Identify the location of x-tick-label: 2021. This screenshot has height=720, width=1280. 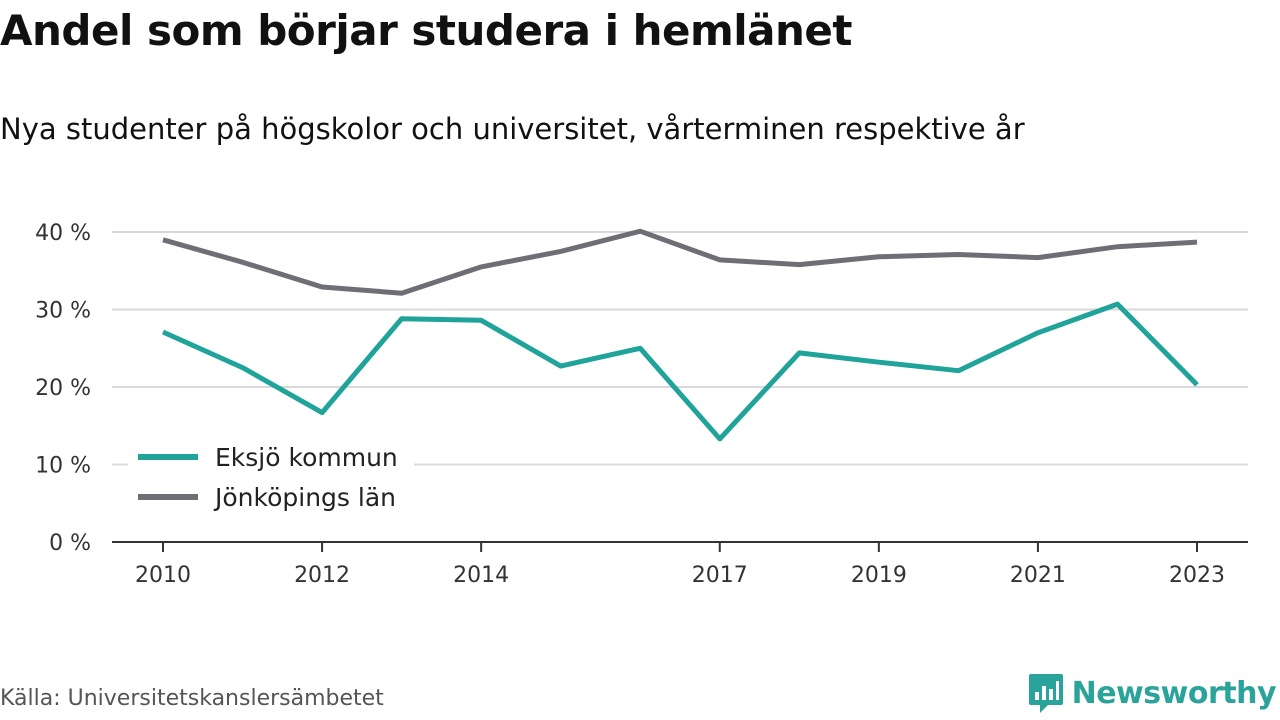
(1038, 575).